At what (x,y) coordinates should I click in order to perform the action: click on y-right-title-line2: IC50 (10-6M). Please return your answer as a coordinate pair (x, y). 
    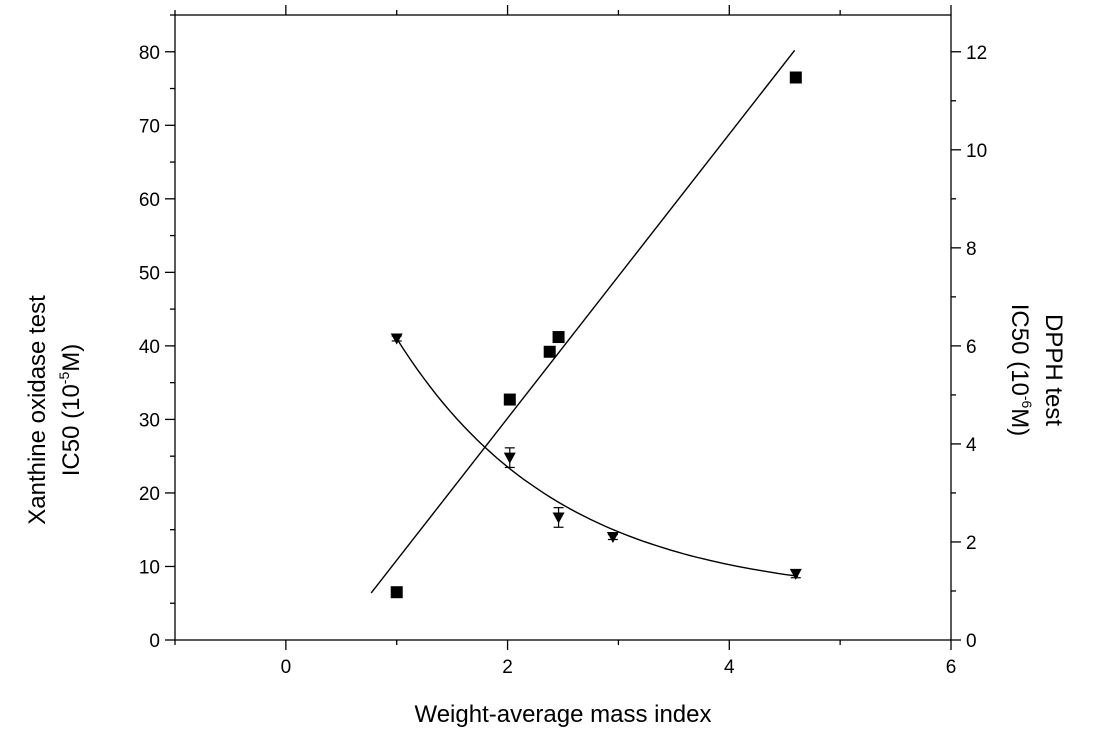
    Looking at the image, I should click on (1020, 370).